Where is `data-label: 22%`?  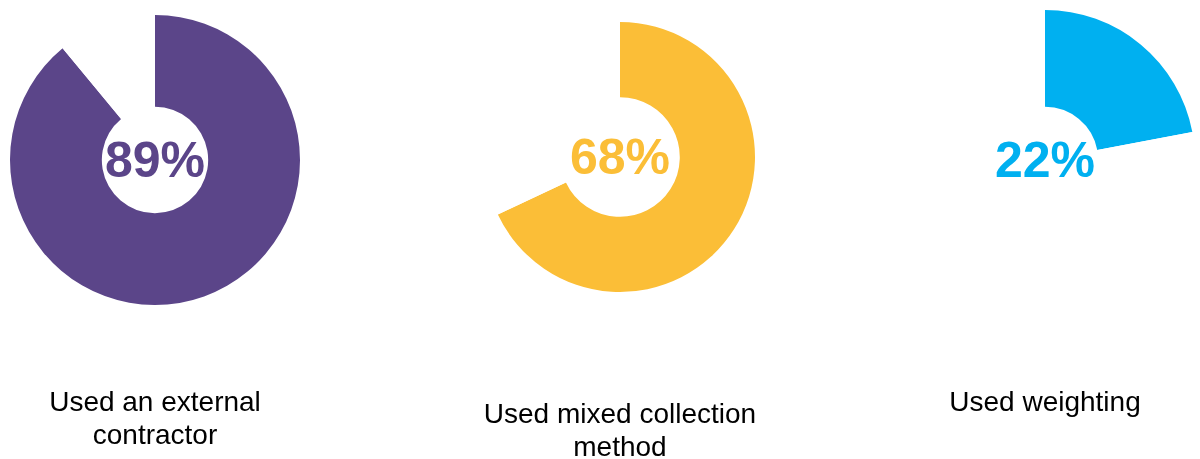
data-label: 22% is located at coordinates (1045, 159).